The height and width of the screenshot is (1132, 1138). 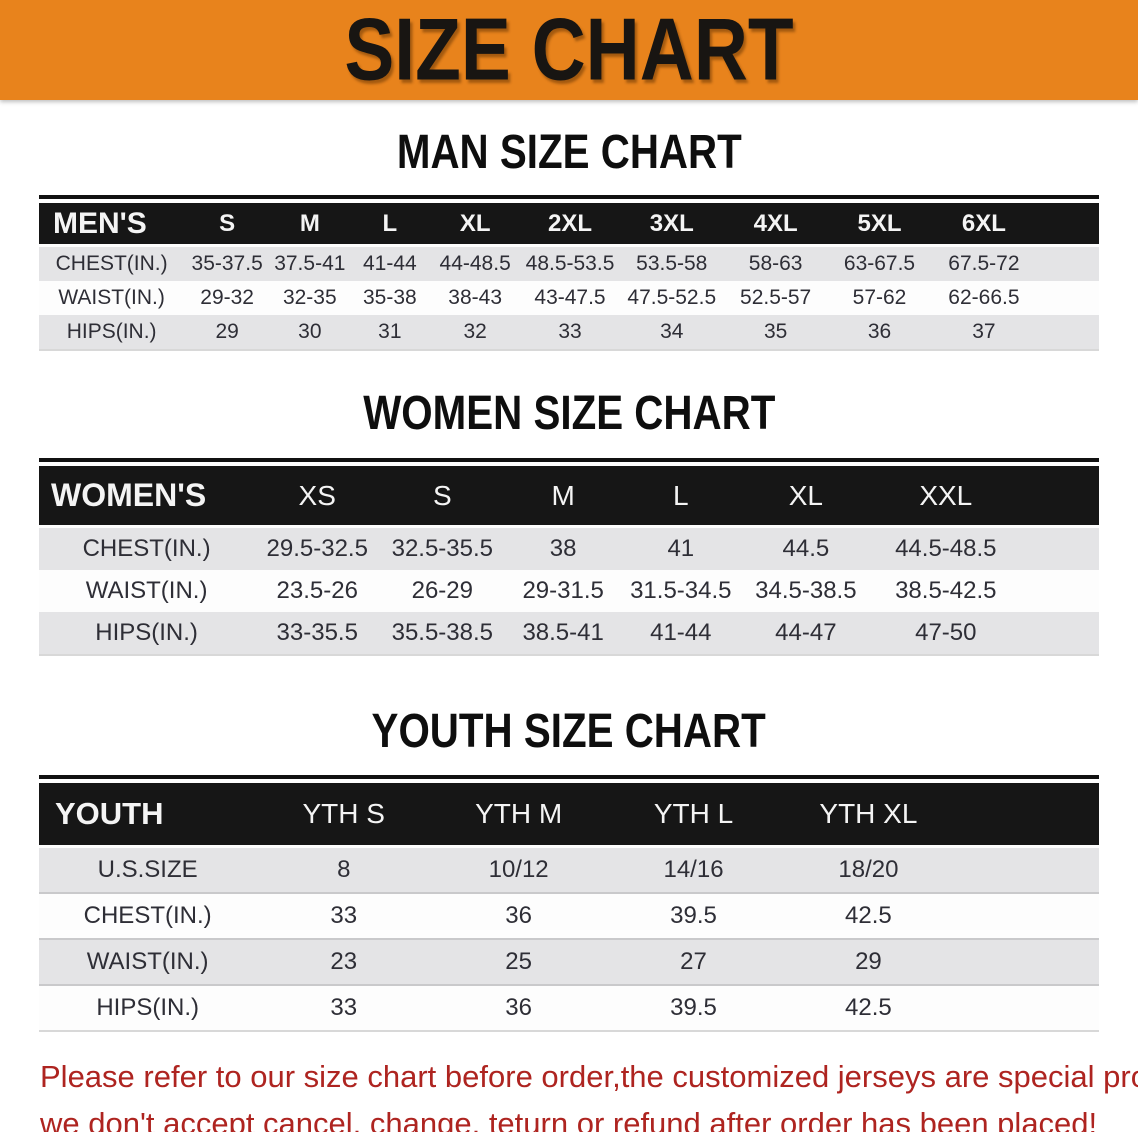 I want to click on table-row: U.S.SIZE 8 10/12 14/16 18/20, so click(x=569, y=869).